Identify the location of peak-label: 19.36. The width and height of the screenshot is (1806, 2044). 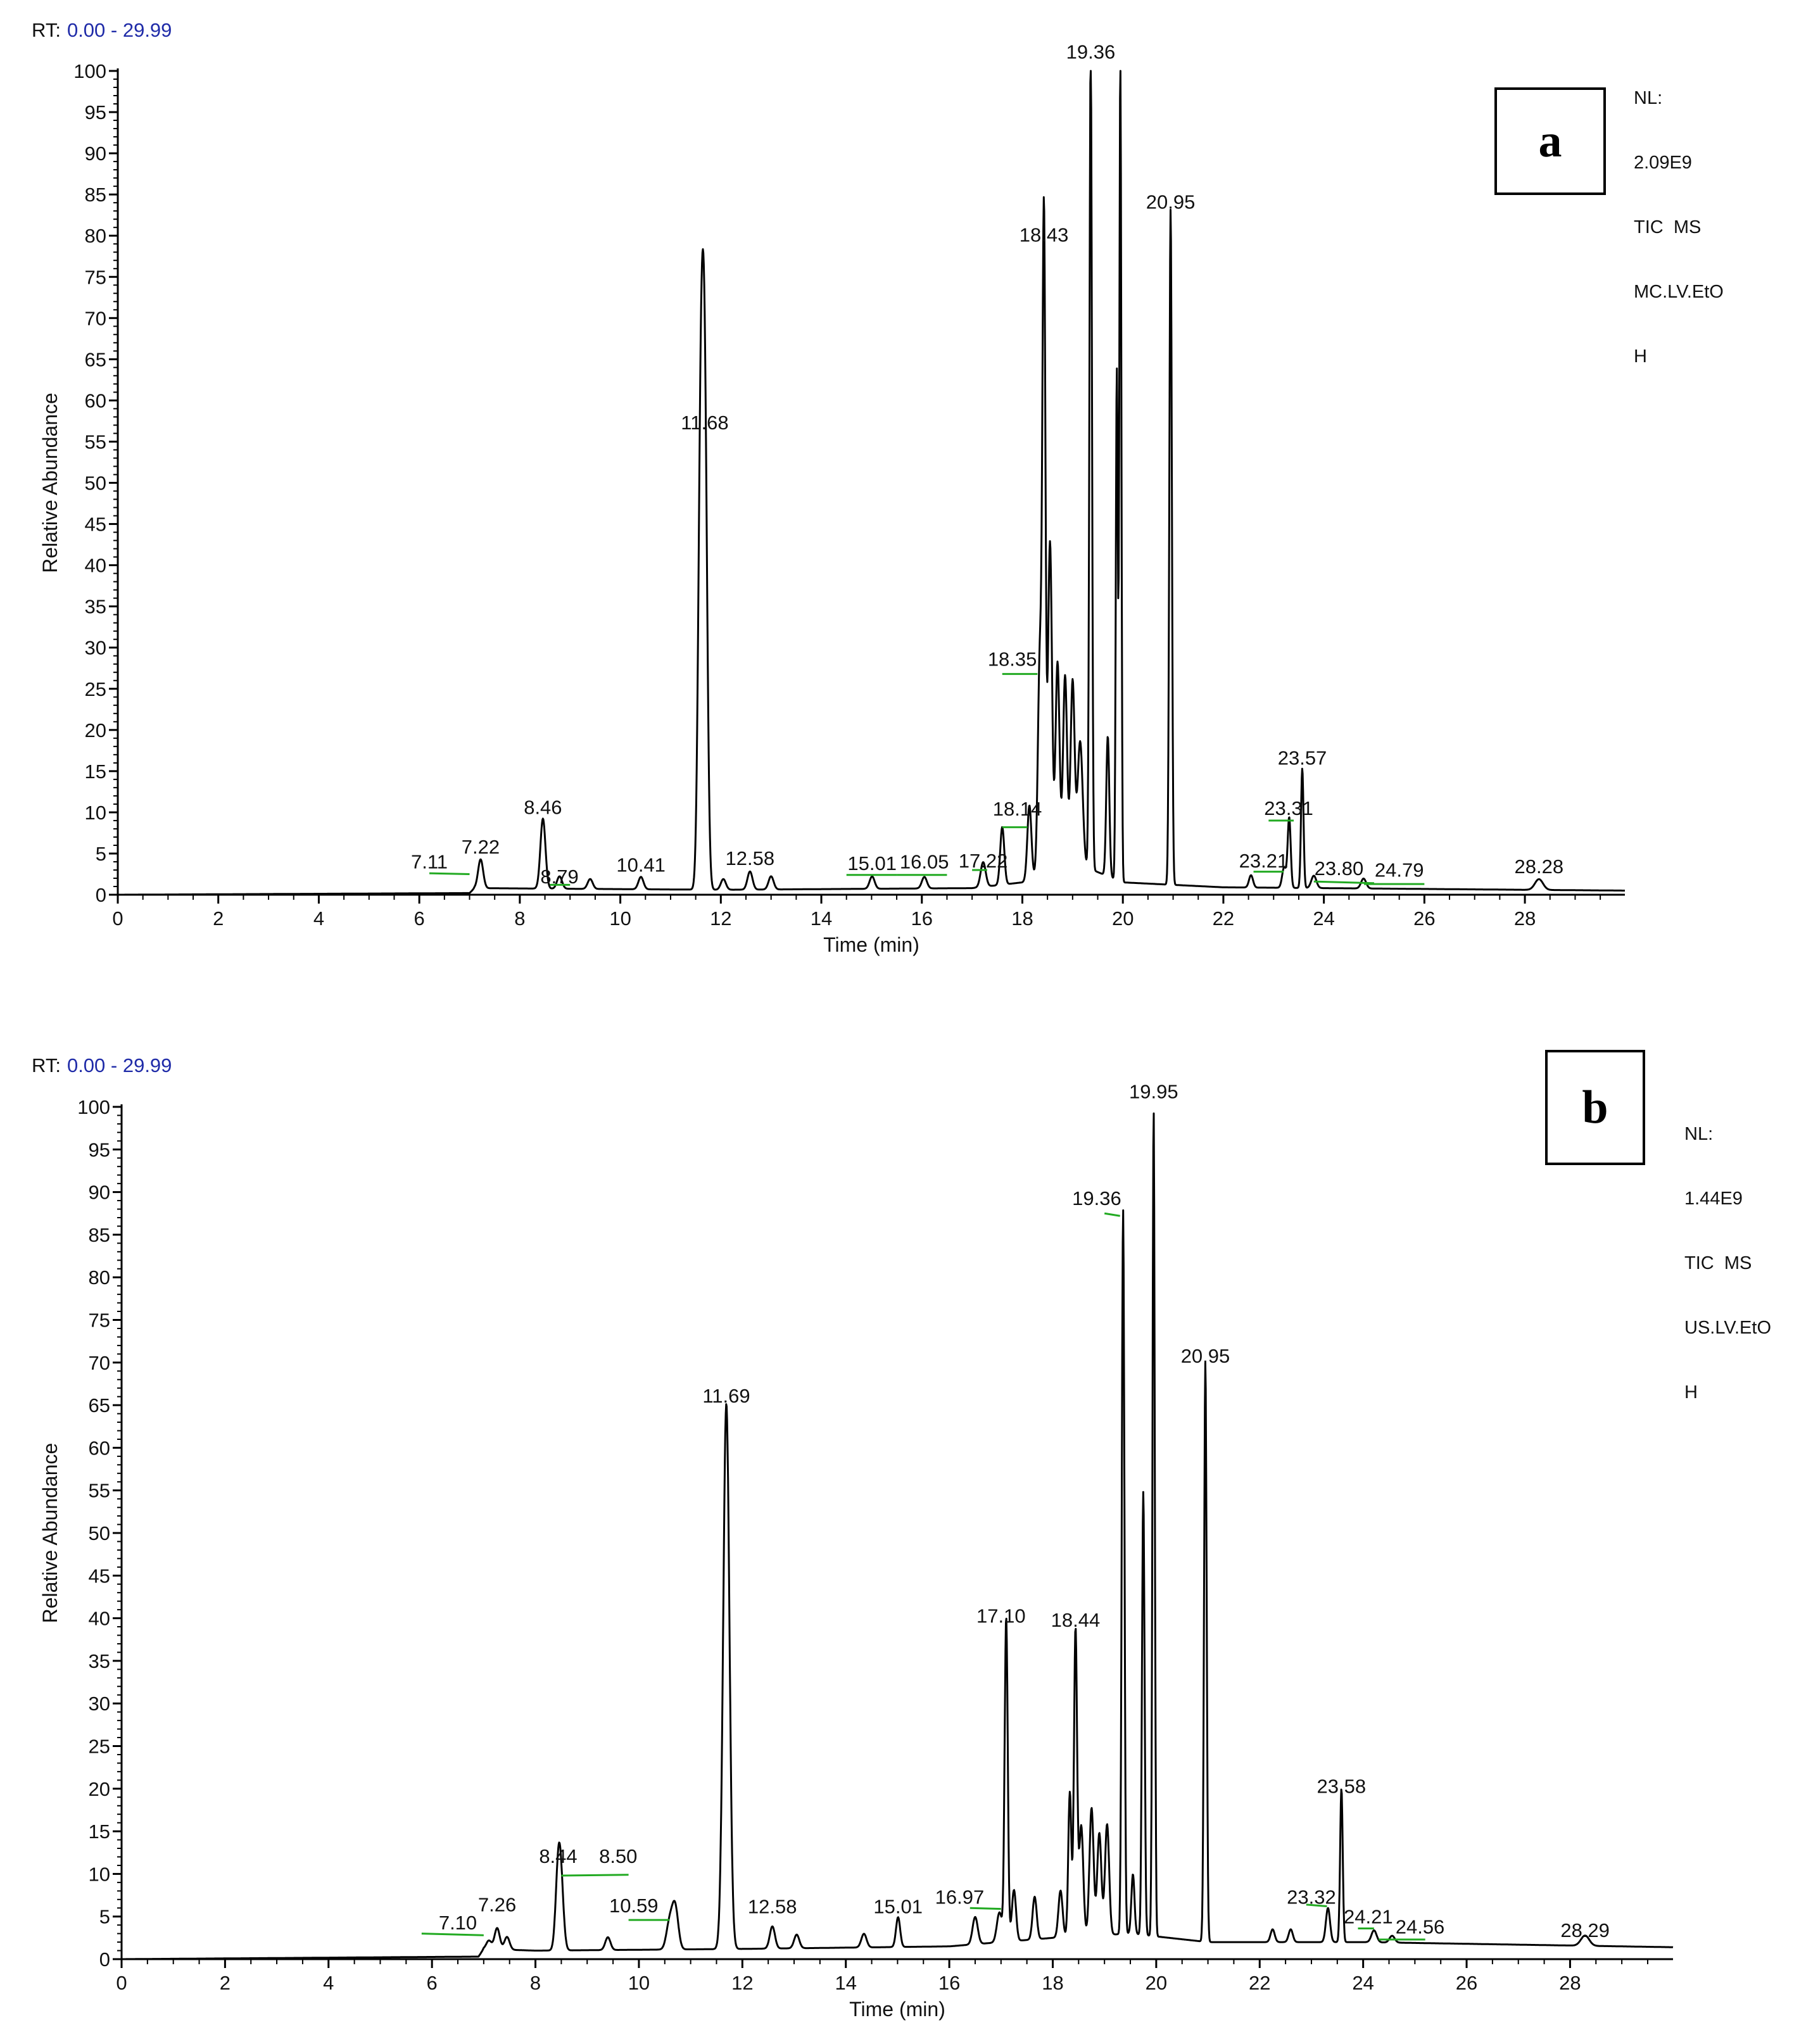
(1091, 52).